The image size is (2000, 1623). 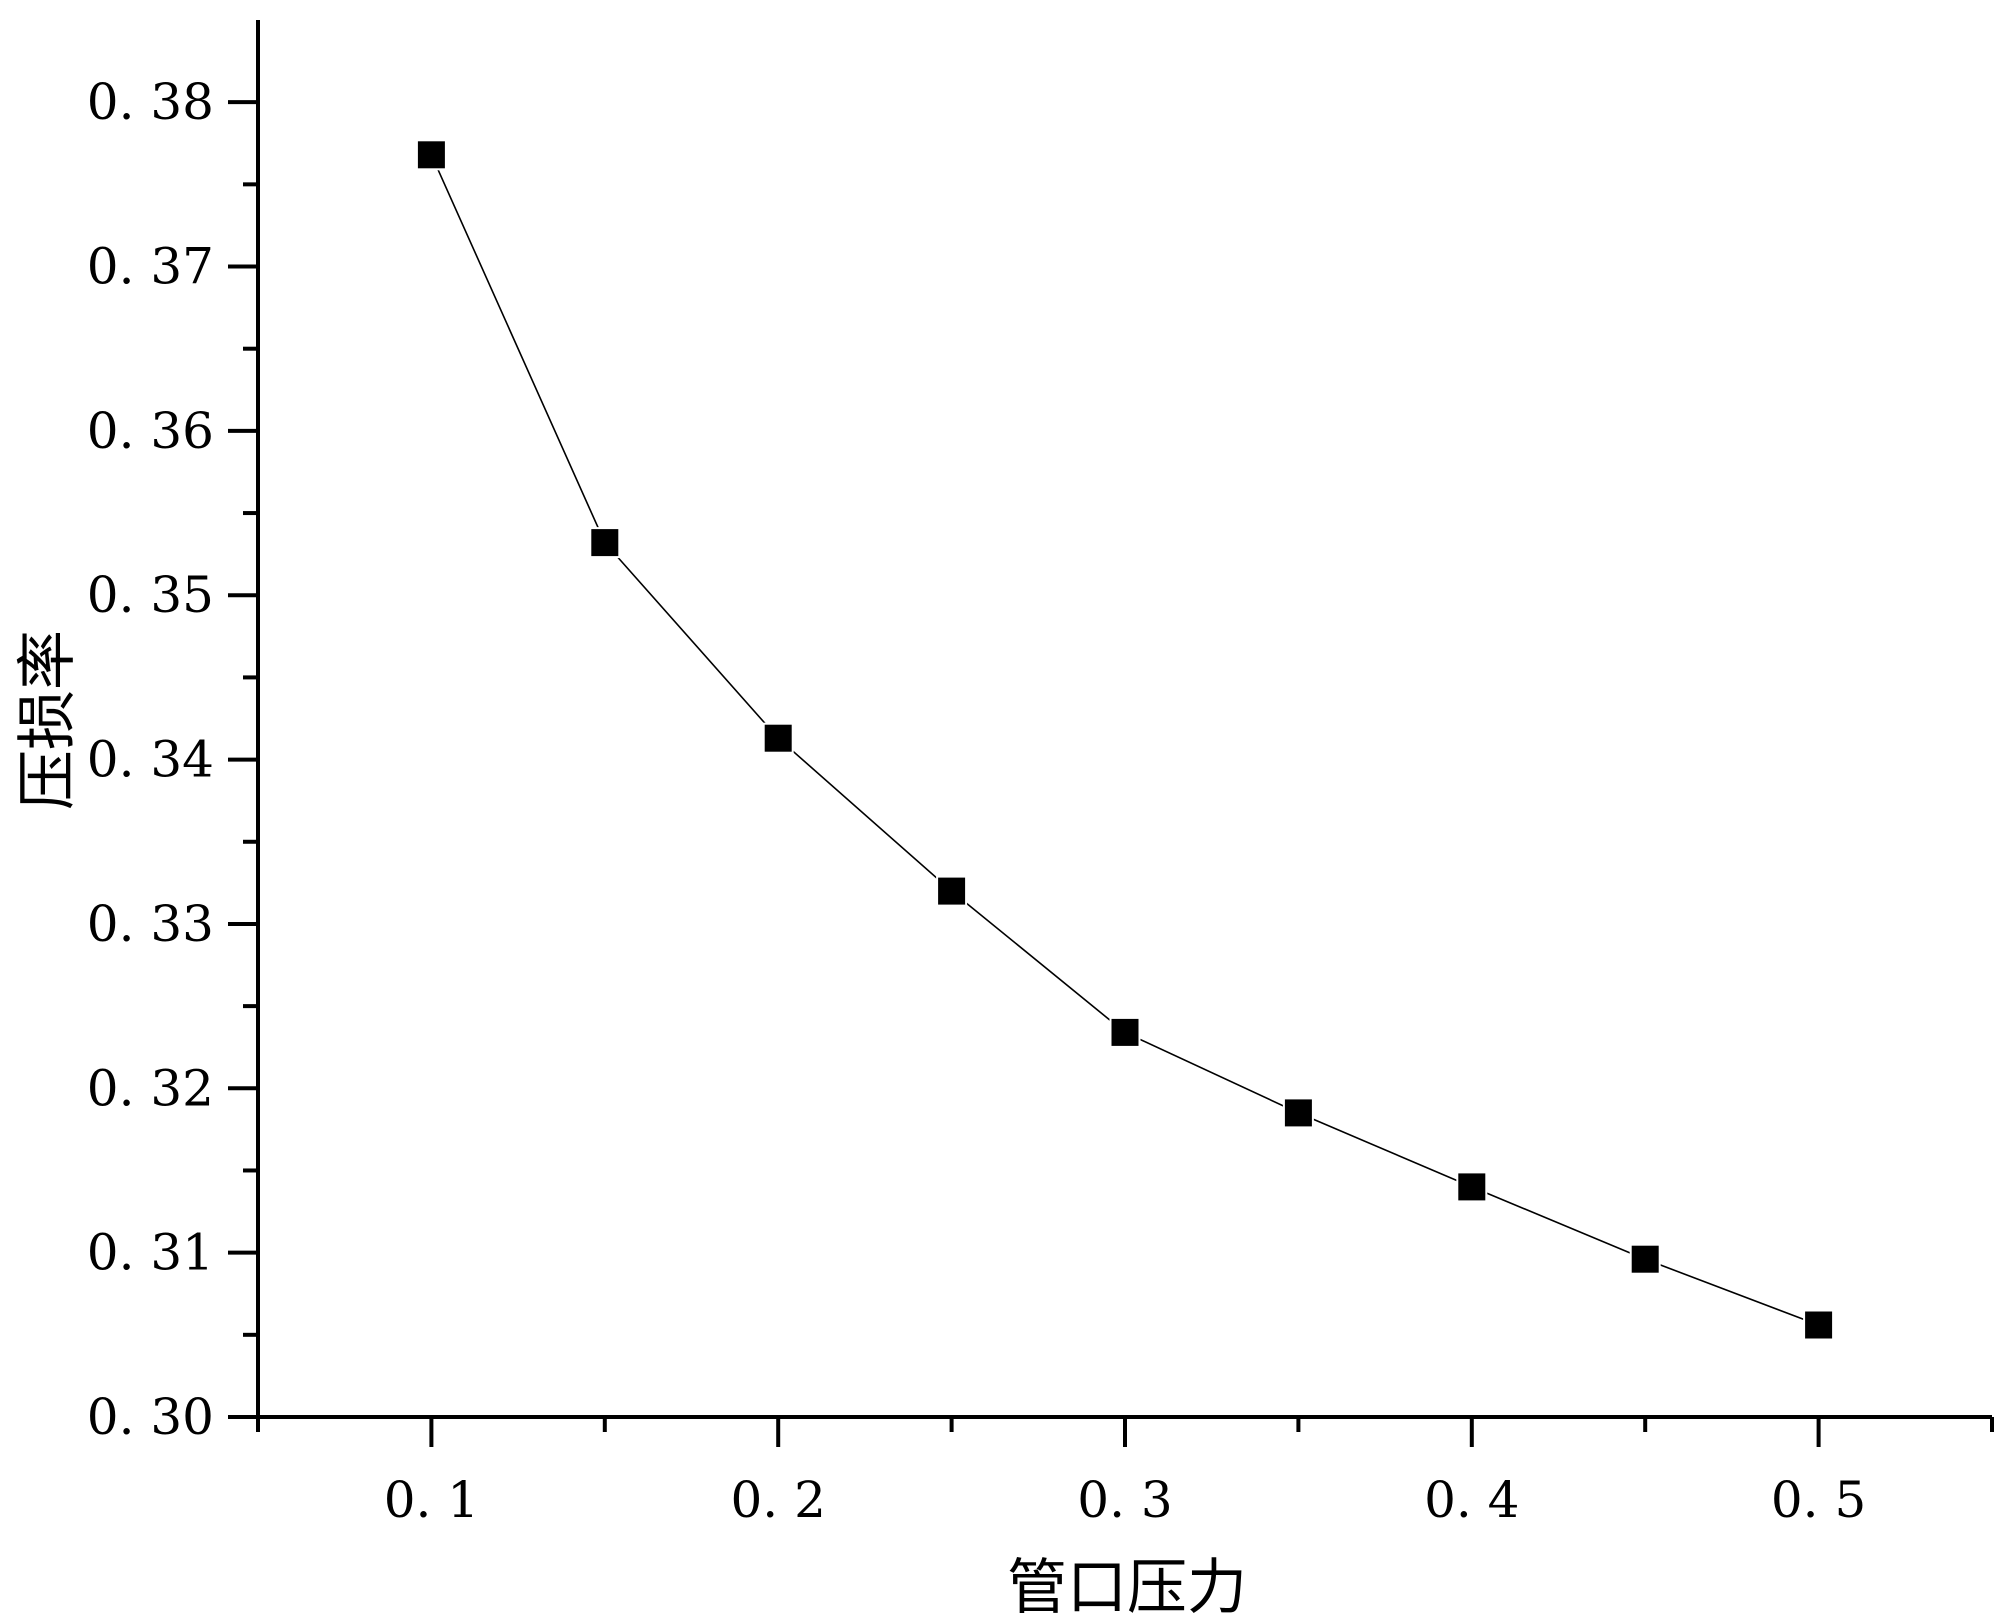 What do you see at coordinates (150, 1088) in the screenshot?
I see `y-tick-label: 0. 32` at bounding box center [150, 1088].